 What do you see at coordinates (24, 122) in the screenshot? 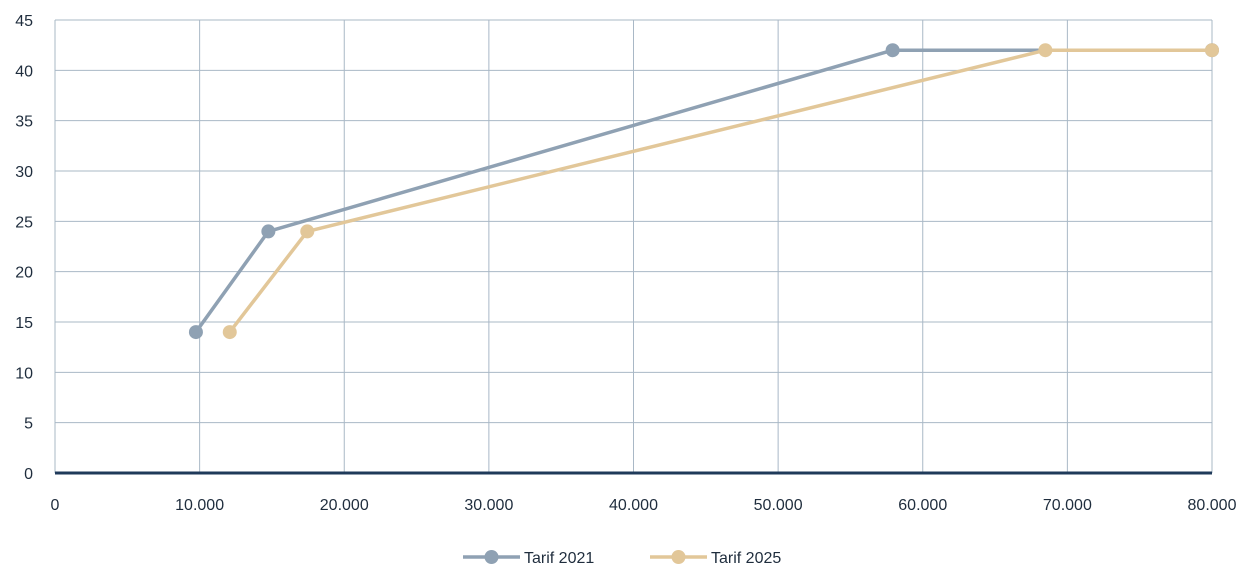
I see `y-tick-label: 35` at bounding box center [24, 122].